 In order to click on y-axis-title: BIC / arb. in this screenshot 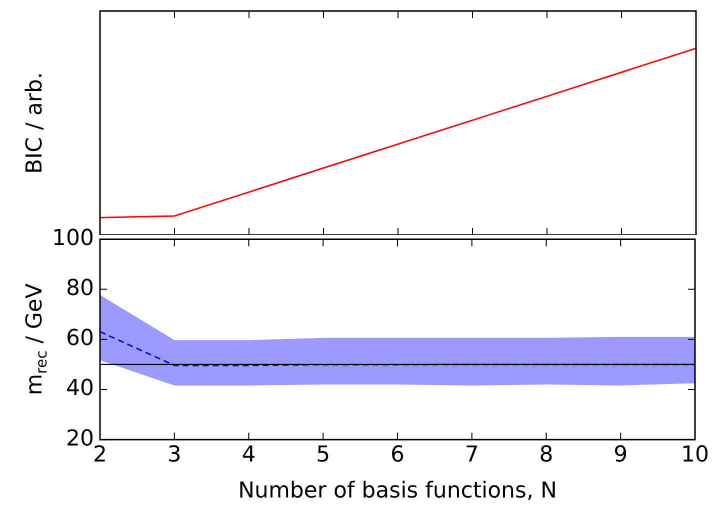, I will do `click(35, 123)`.